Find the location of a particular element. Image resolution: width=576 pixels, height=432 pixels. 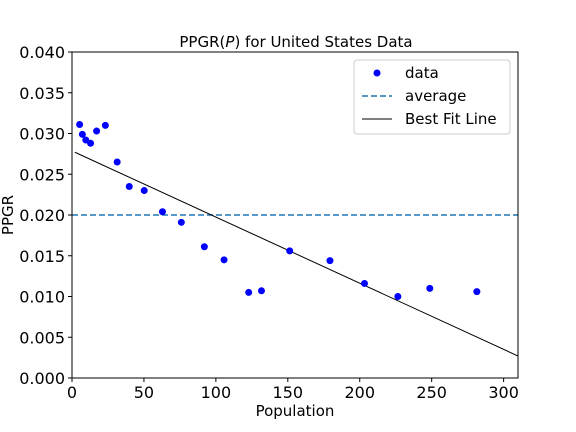

legend-box is located at coordinates (432, 97).